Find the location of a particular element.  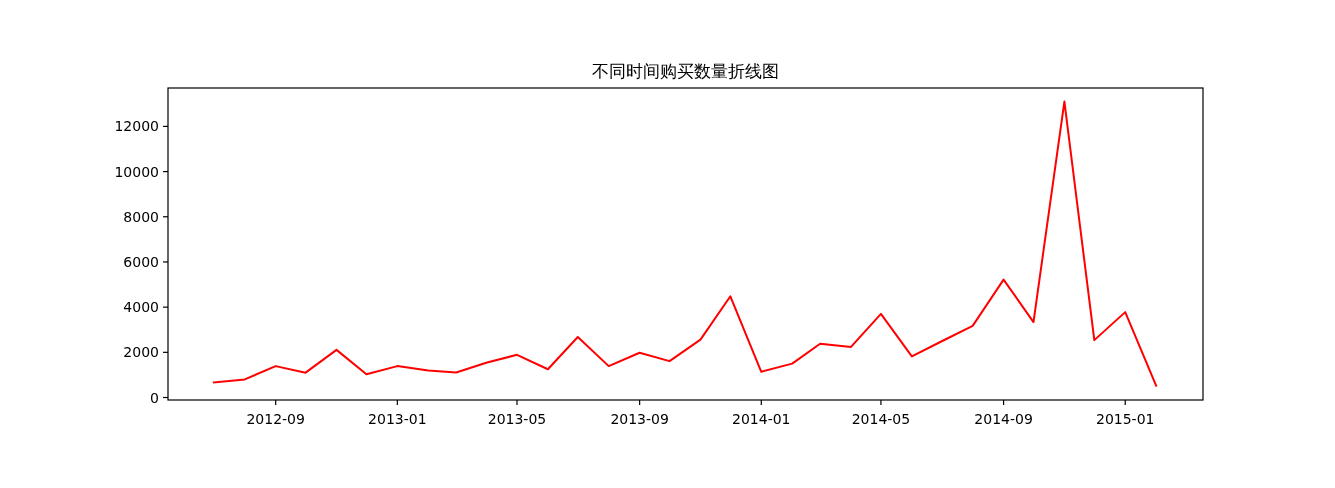

x-tick-label: 2014-05 is located at coordinates (881, 419).